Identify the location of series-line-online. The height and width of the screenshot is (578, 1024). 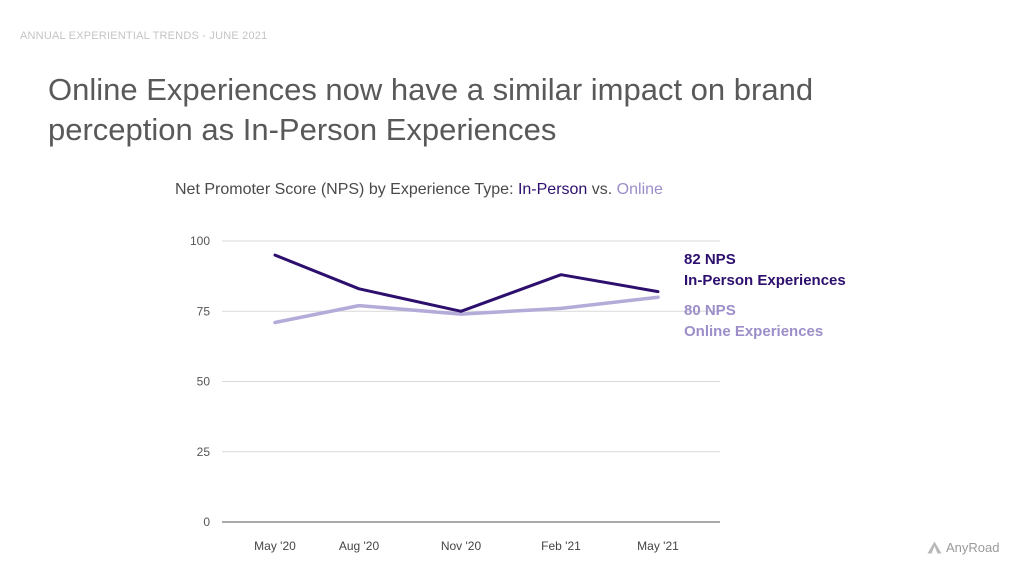
(466, 310).